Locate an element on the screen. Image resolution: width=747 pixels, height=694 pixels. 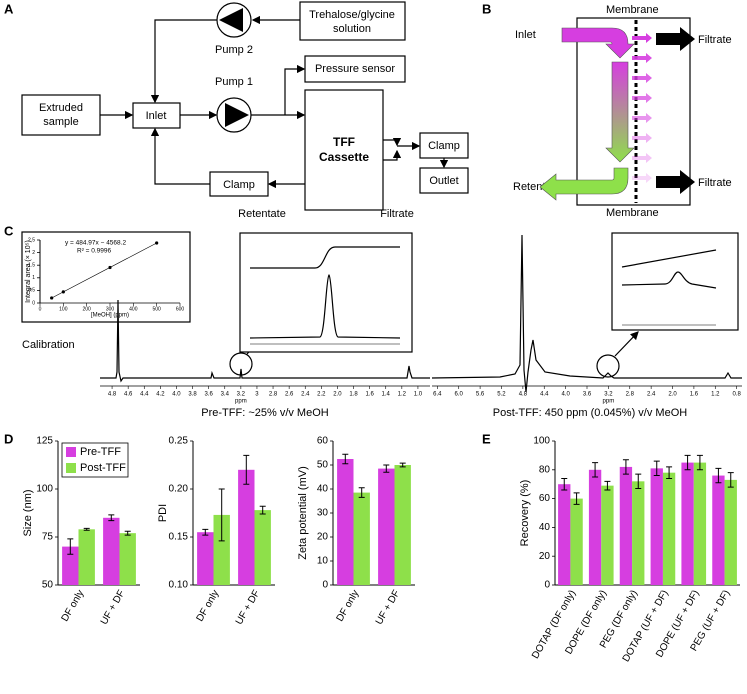
node-label: Clamp is located at coordinates (444, 146).